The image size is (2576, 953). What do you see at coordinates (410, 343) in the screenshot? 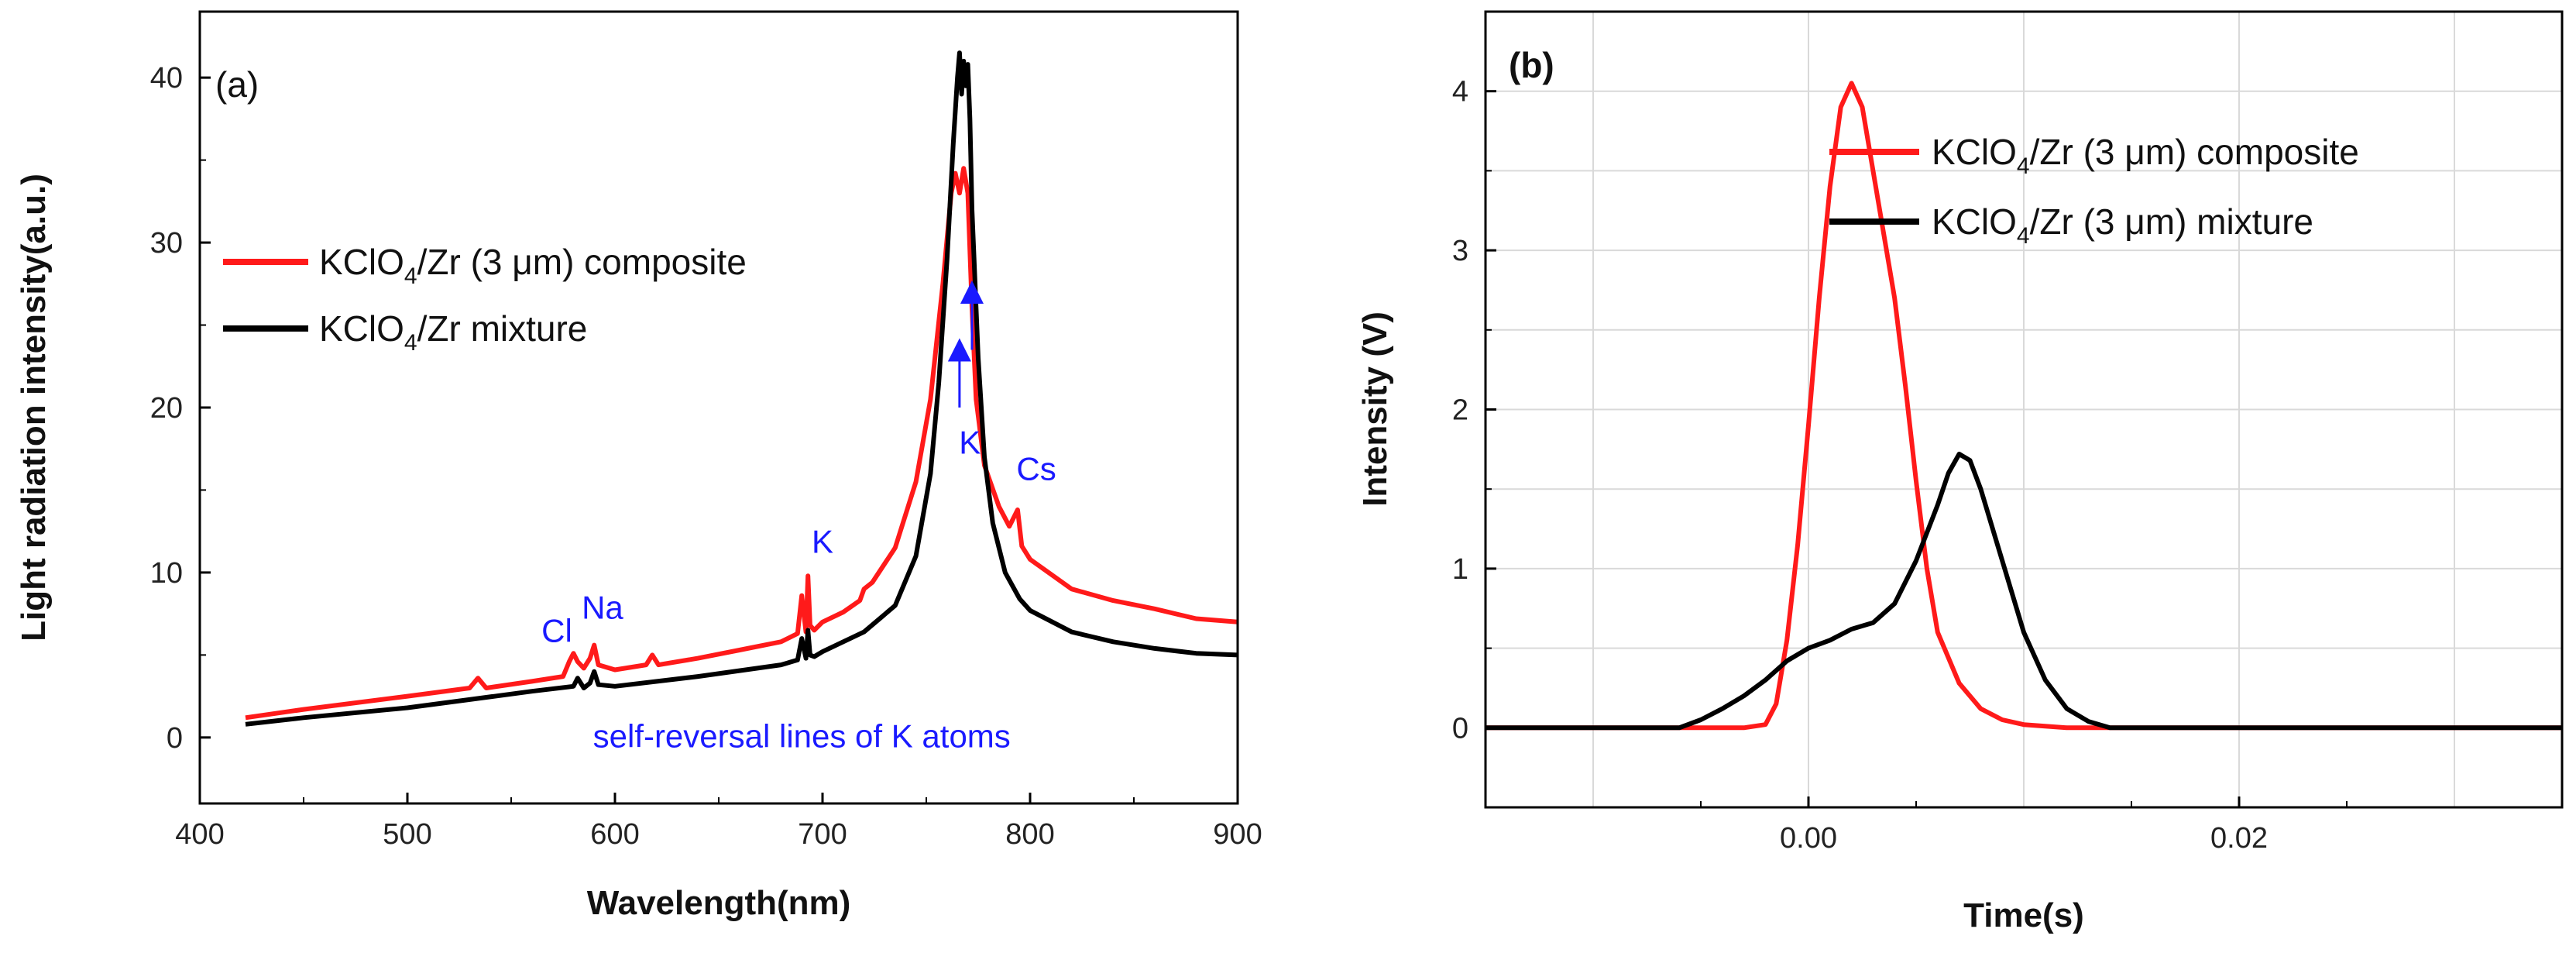
I see `legend-label-a-1-sub: 4` at bounding box center [410, 343].